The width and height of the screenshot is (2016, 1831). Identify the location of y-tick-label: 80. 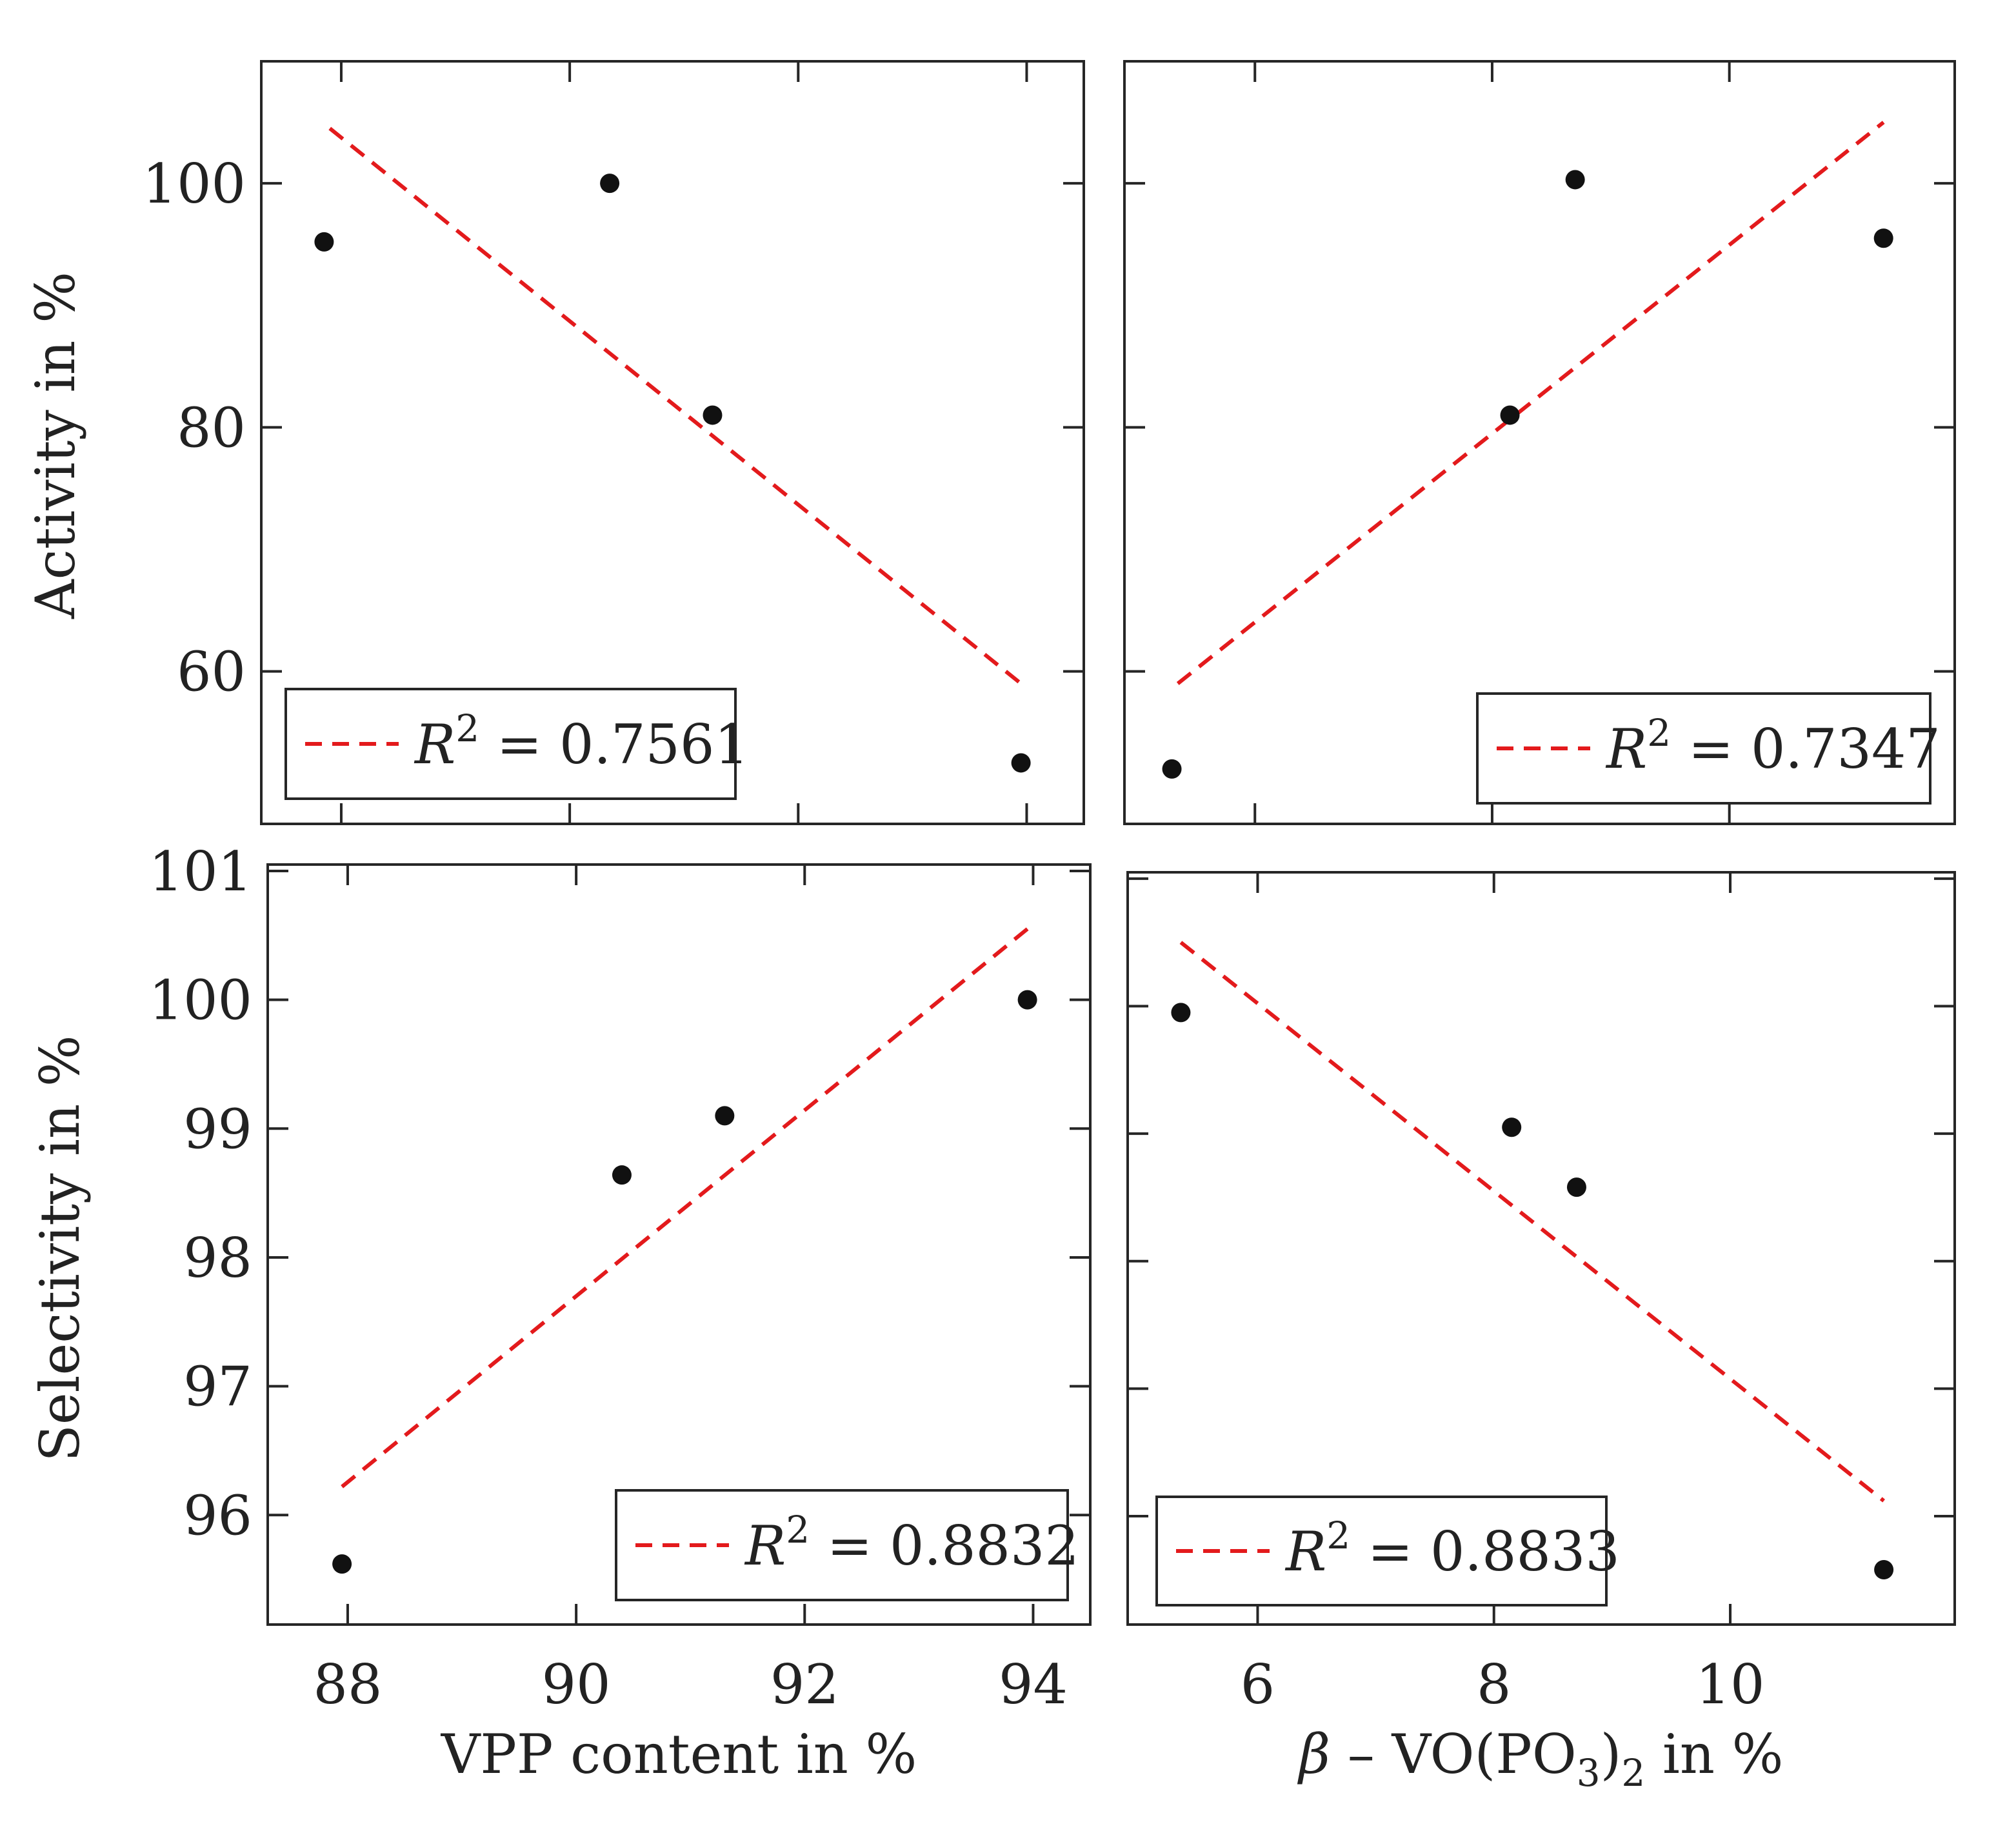
(211, 427).